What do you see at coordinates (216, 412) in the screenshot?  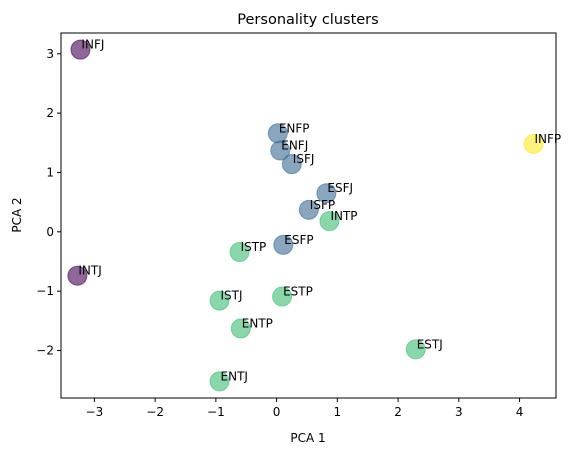 I see `x-tick-label: −1` at bounding box center [216, 412].